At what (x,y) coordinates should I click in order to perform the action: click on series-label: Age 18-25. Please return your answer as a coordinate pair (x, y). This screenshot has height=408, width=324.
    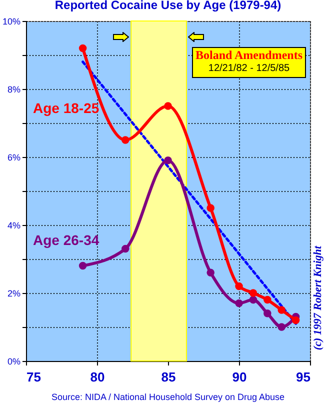
    Looking at the image, I should click on (66, 108).